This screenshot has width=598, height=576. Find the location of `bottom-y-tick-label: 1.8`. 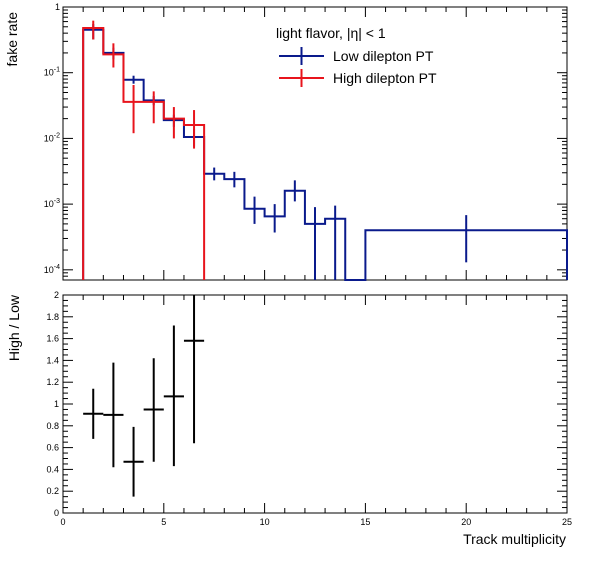

bottom-y-tick-label: 1.8 is located at coordinates (52, 317).